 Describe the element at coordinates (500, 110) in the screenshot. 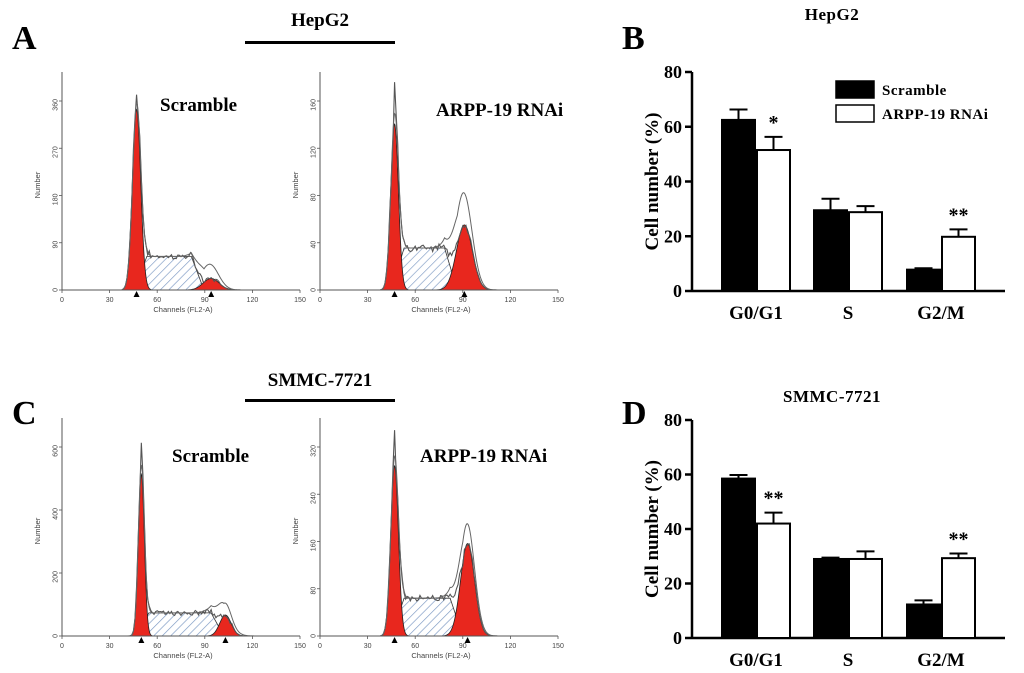

I see `histogram-label-a-rnai: ARPP-19 RNAi` at that location.